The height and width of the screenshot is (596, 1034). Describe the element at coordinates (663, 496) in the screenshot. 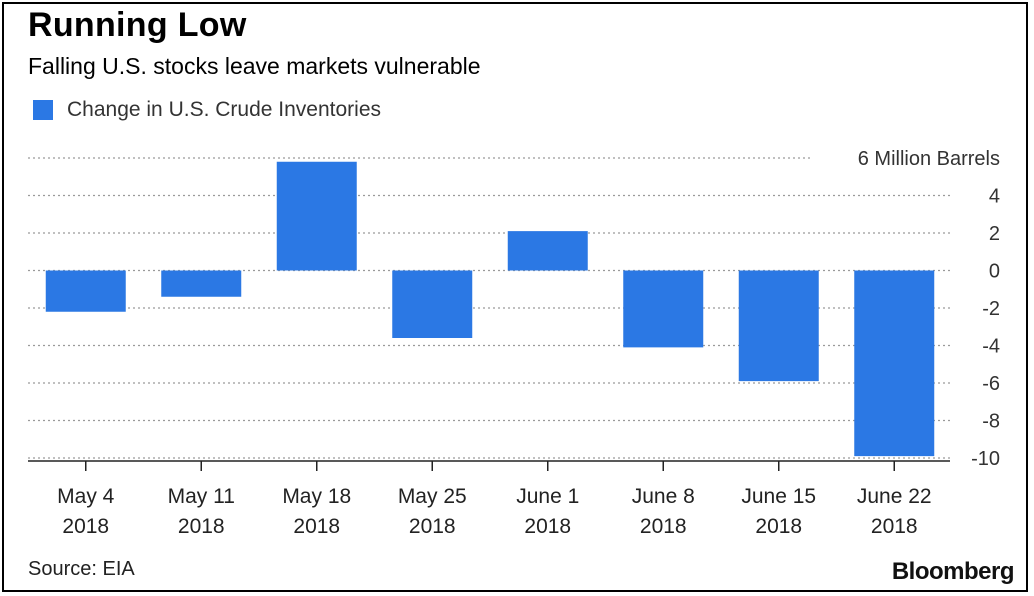

I see `x-tick-label: June 8` at that location.